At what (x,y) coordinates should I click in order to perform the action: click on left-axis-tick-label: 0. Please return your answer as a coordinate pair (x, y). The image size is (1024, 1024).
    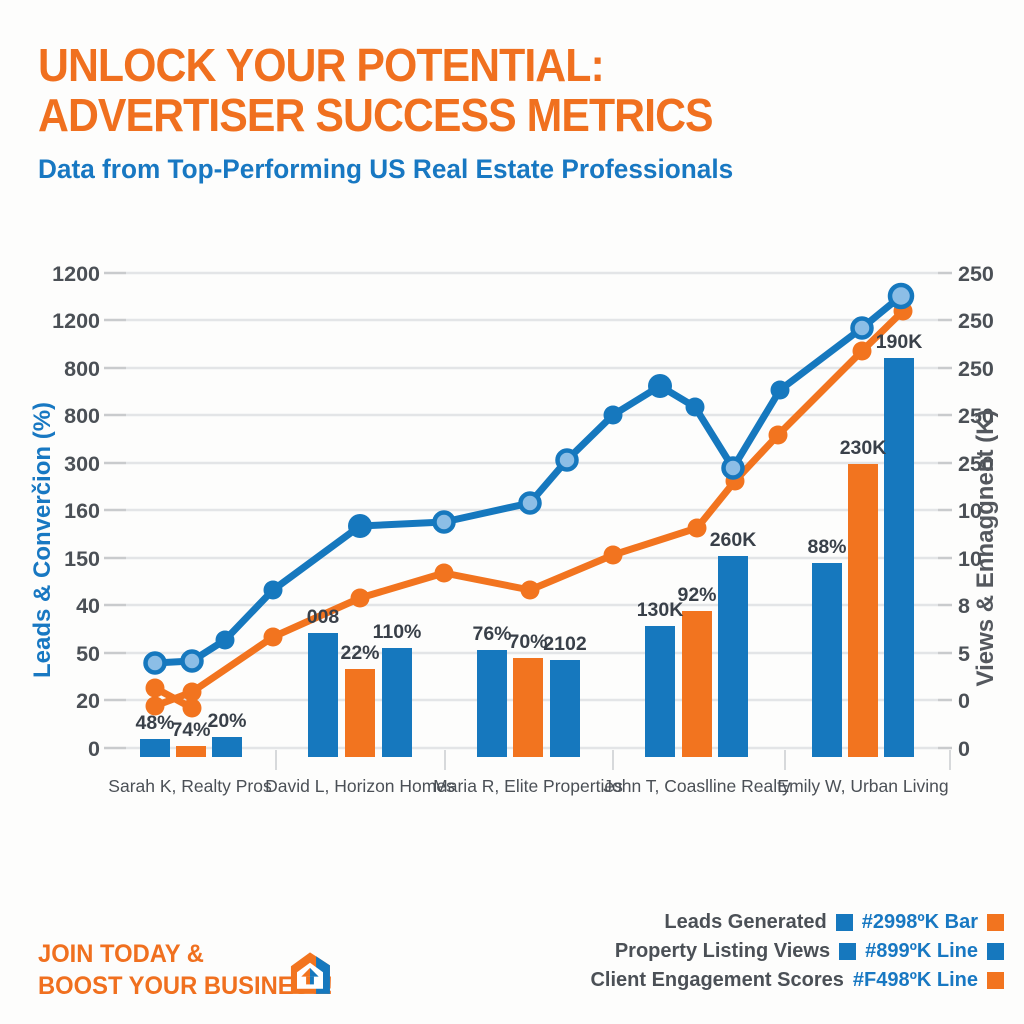
    Looking at the image, I should click on (94, 749).